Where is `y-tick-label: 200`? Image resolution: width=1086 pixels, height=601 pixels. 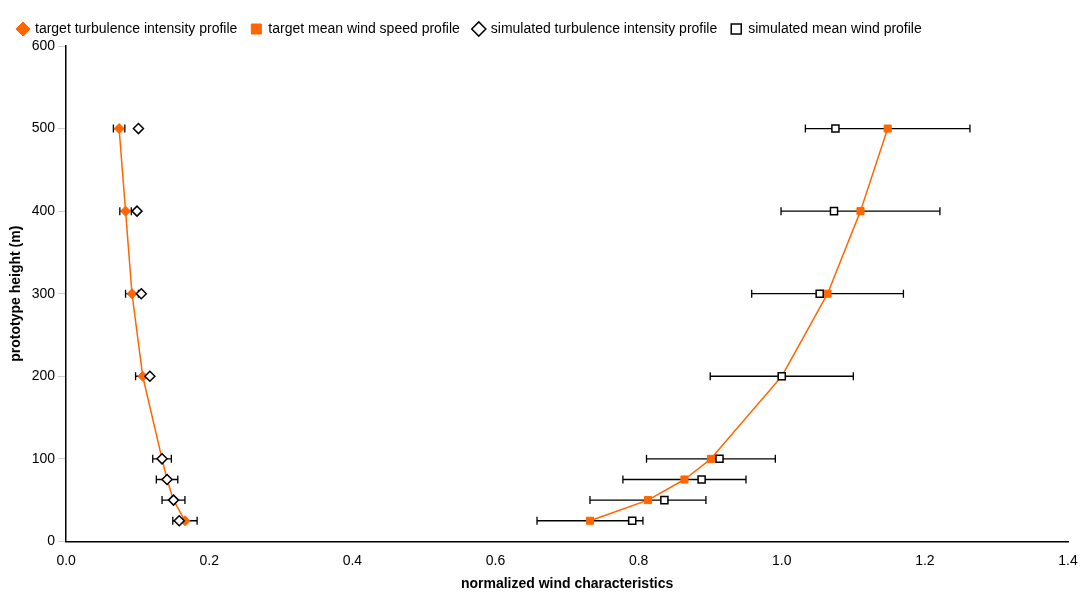 y-tick-label: 200 is located at coordinates (43, 375).